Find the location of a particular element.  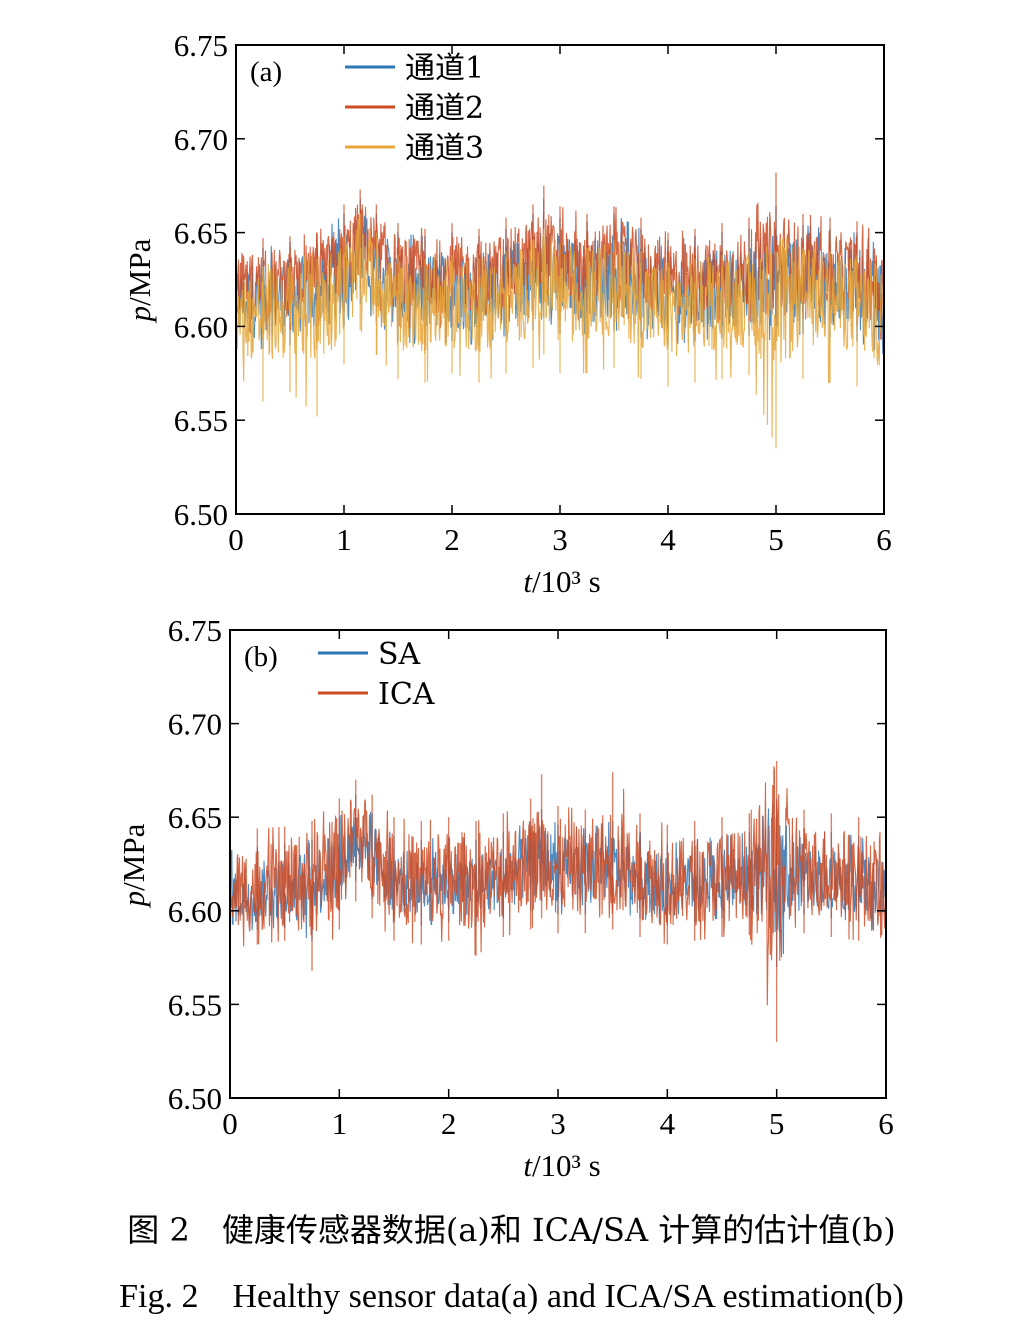

legend-label-通道3: 通道3 is located at coordinates (444, 148).